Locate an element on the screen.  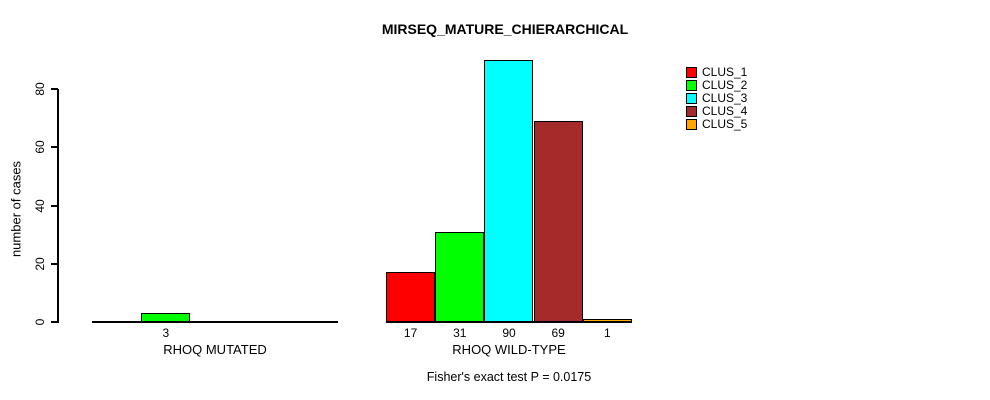
y-tick-label: 60 is located at coordinates (40, 147).